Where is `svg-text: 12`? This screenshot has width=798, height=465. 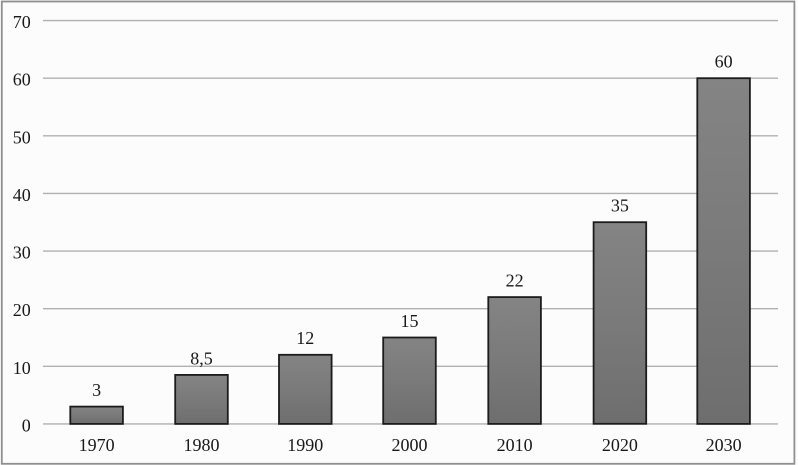 svg-text: 12 is located at coordinates (305, 338).